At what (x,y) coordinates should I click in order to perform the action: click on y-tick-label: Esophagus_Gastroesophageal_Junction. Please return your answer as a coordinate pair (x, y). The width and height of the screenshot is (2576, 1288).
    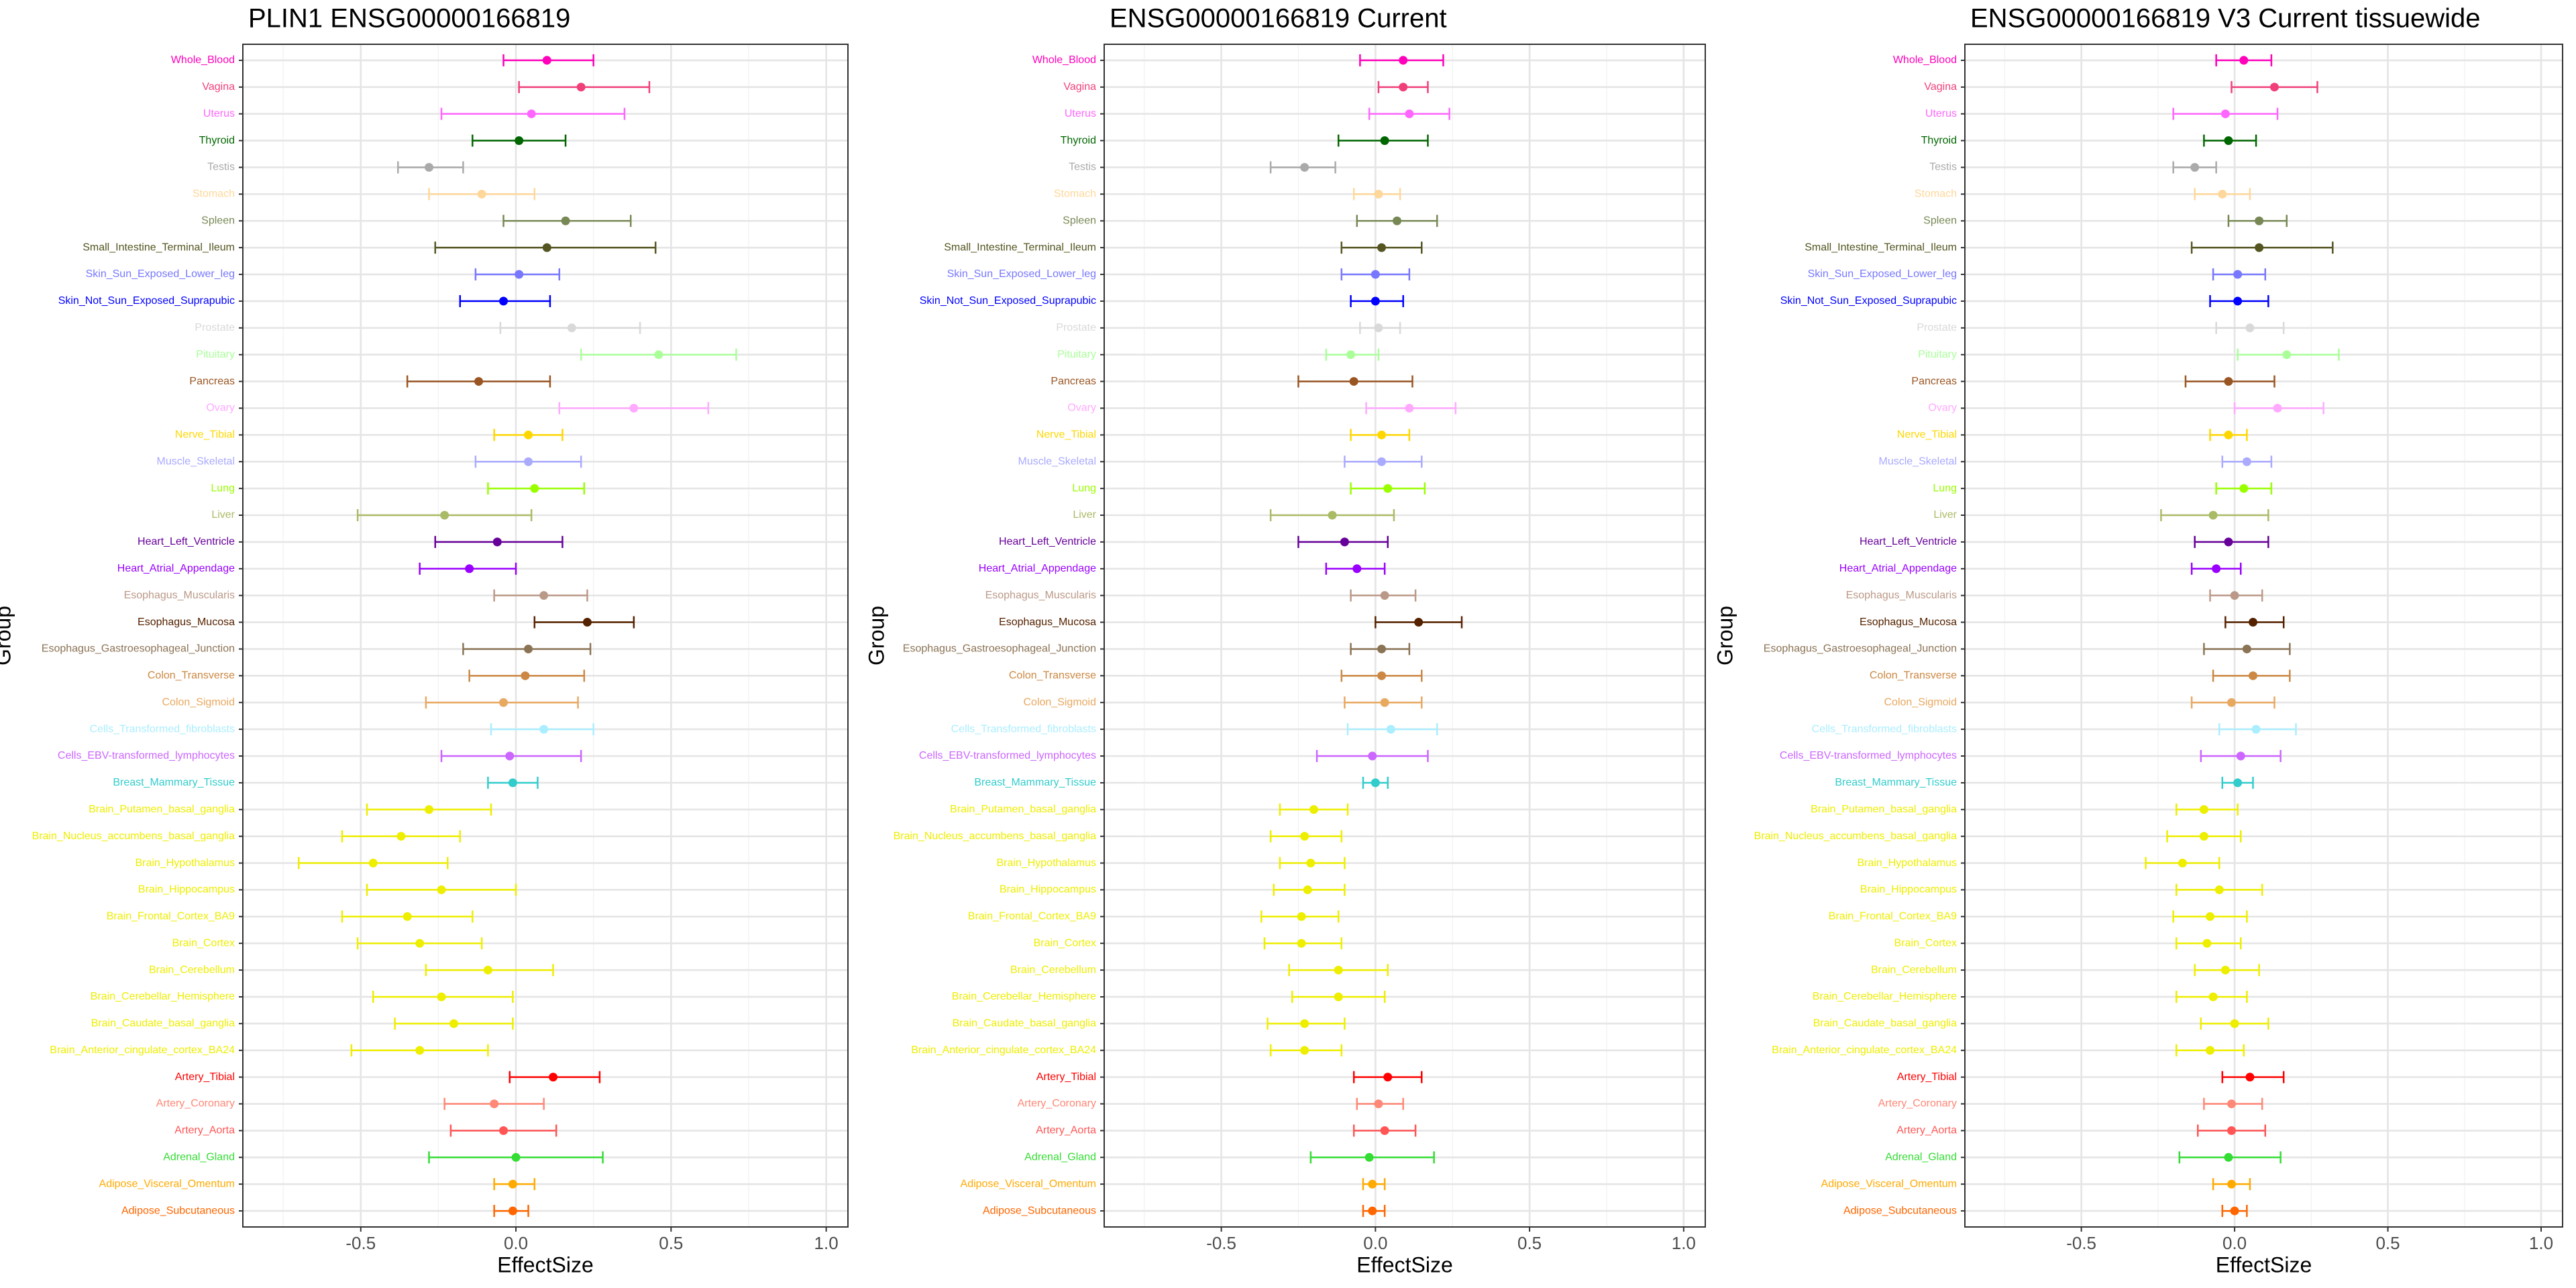
    Looking at the image, I should click on (138, 649).